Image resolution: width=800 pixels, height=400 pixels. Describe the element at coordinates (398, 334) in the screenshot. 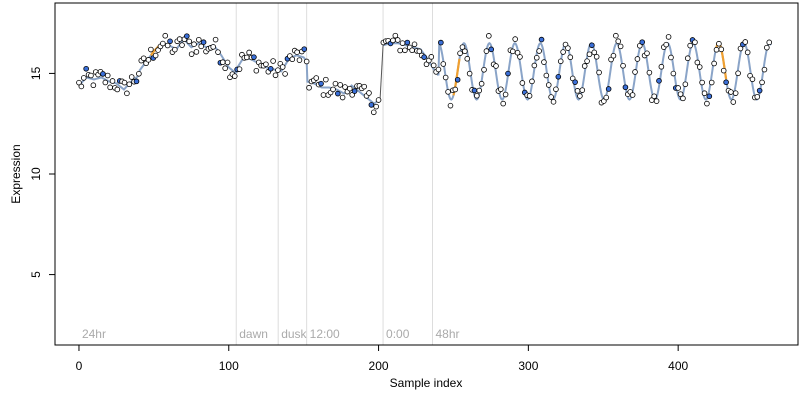

I see `phase-label-4: 0:00` at that location.